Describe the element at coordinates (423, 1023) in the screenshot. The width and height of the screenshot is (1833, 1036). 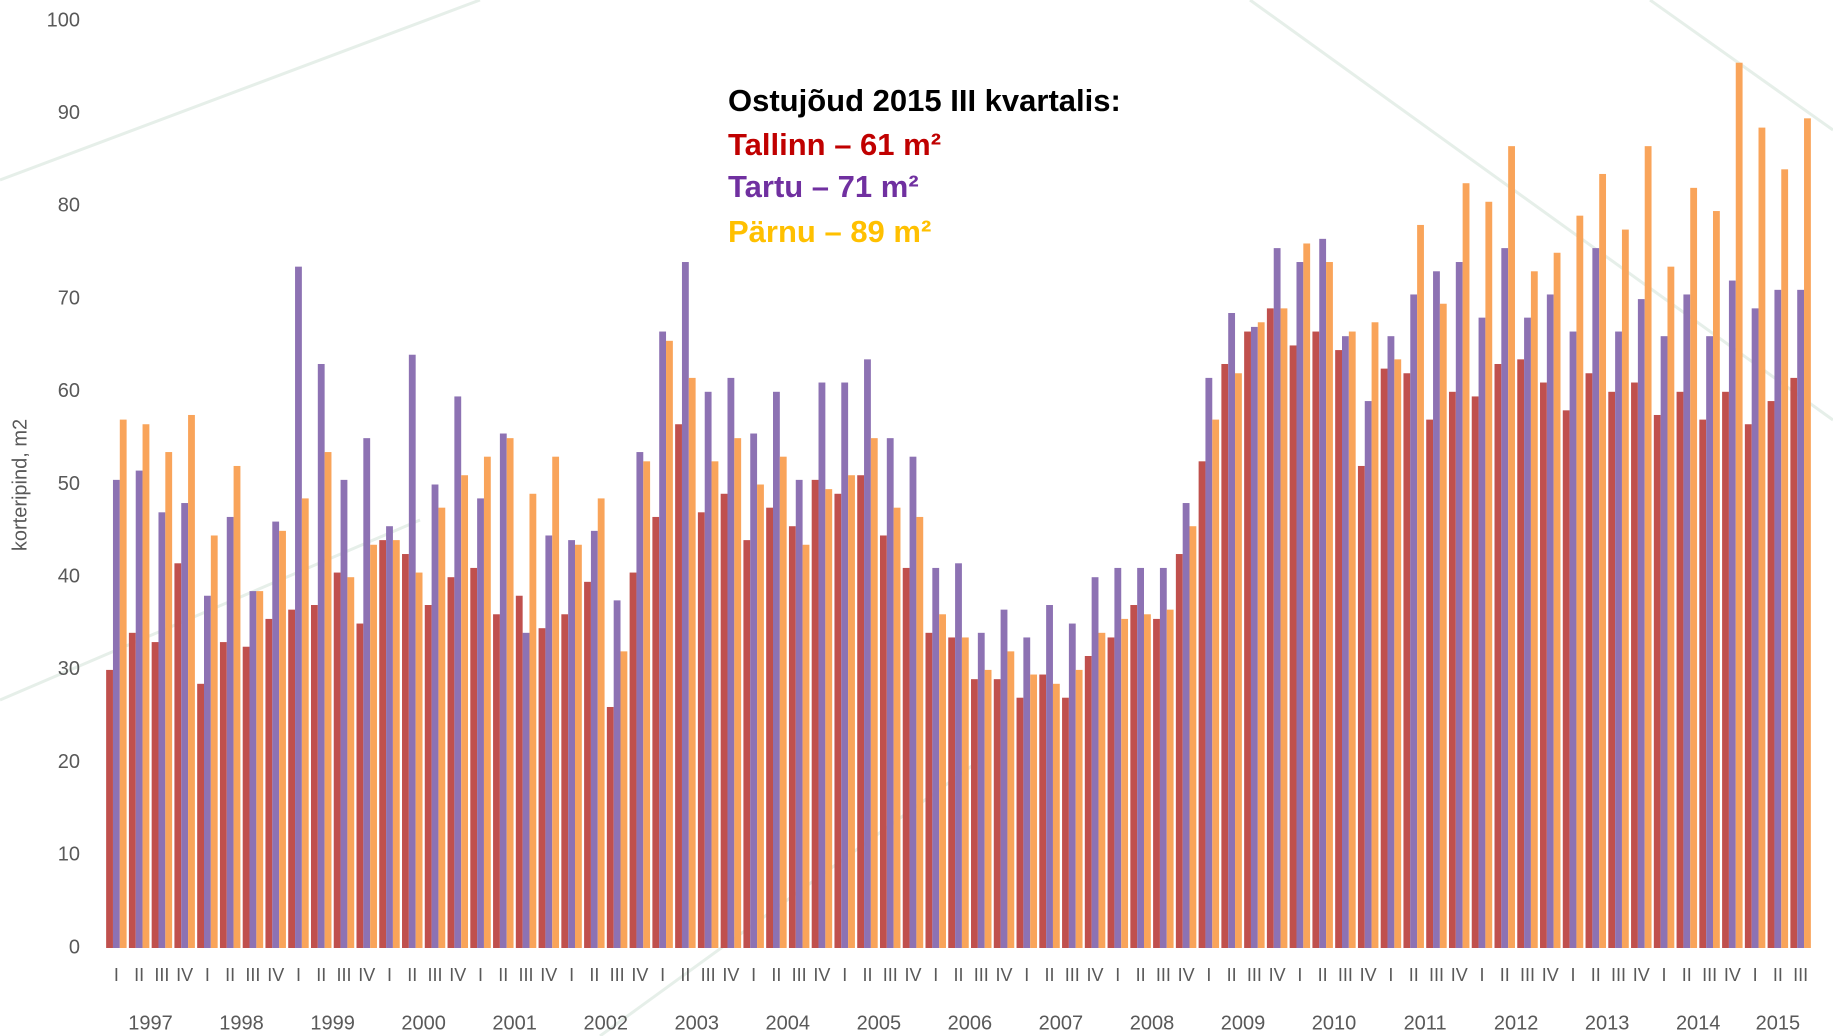
I see `year-label: 2000` at that location.